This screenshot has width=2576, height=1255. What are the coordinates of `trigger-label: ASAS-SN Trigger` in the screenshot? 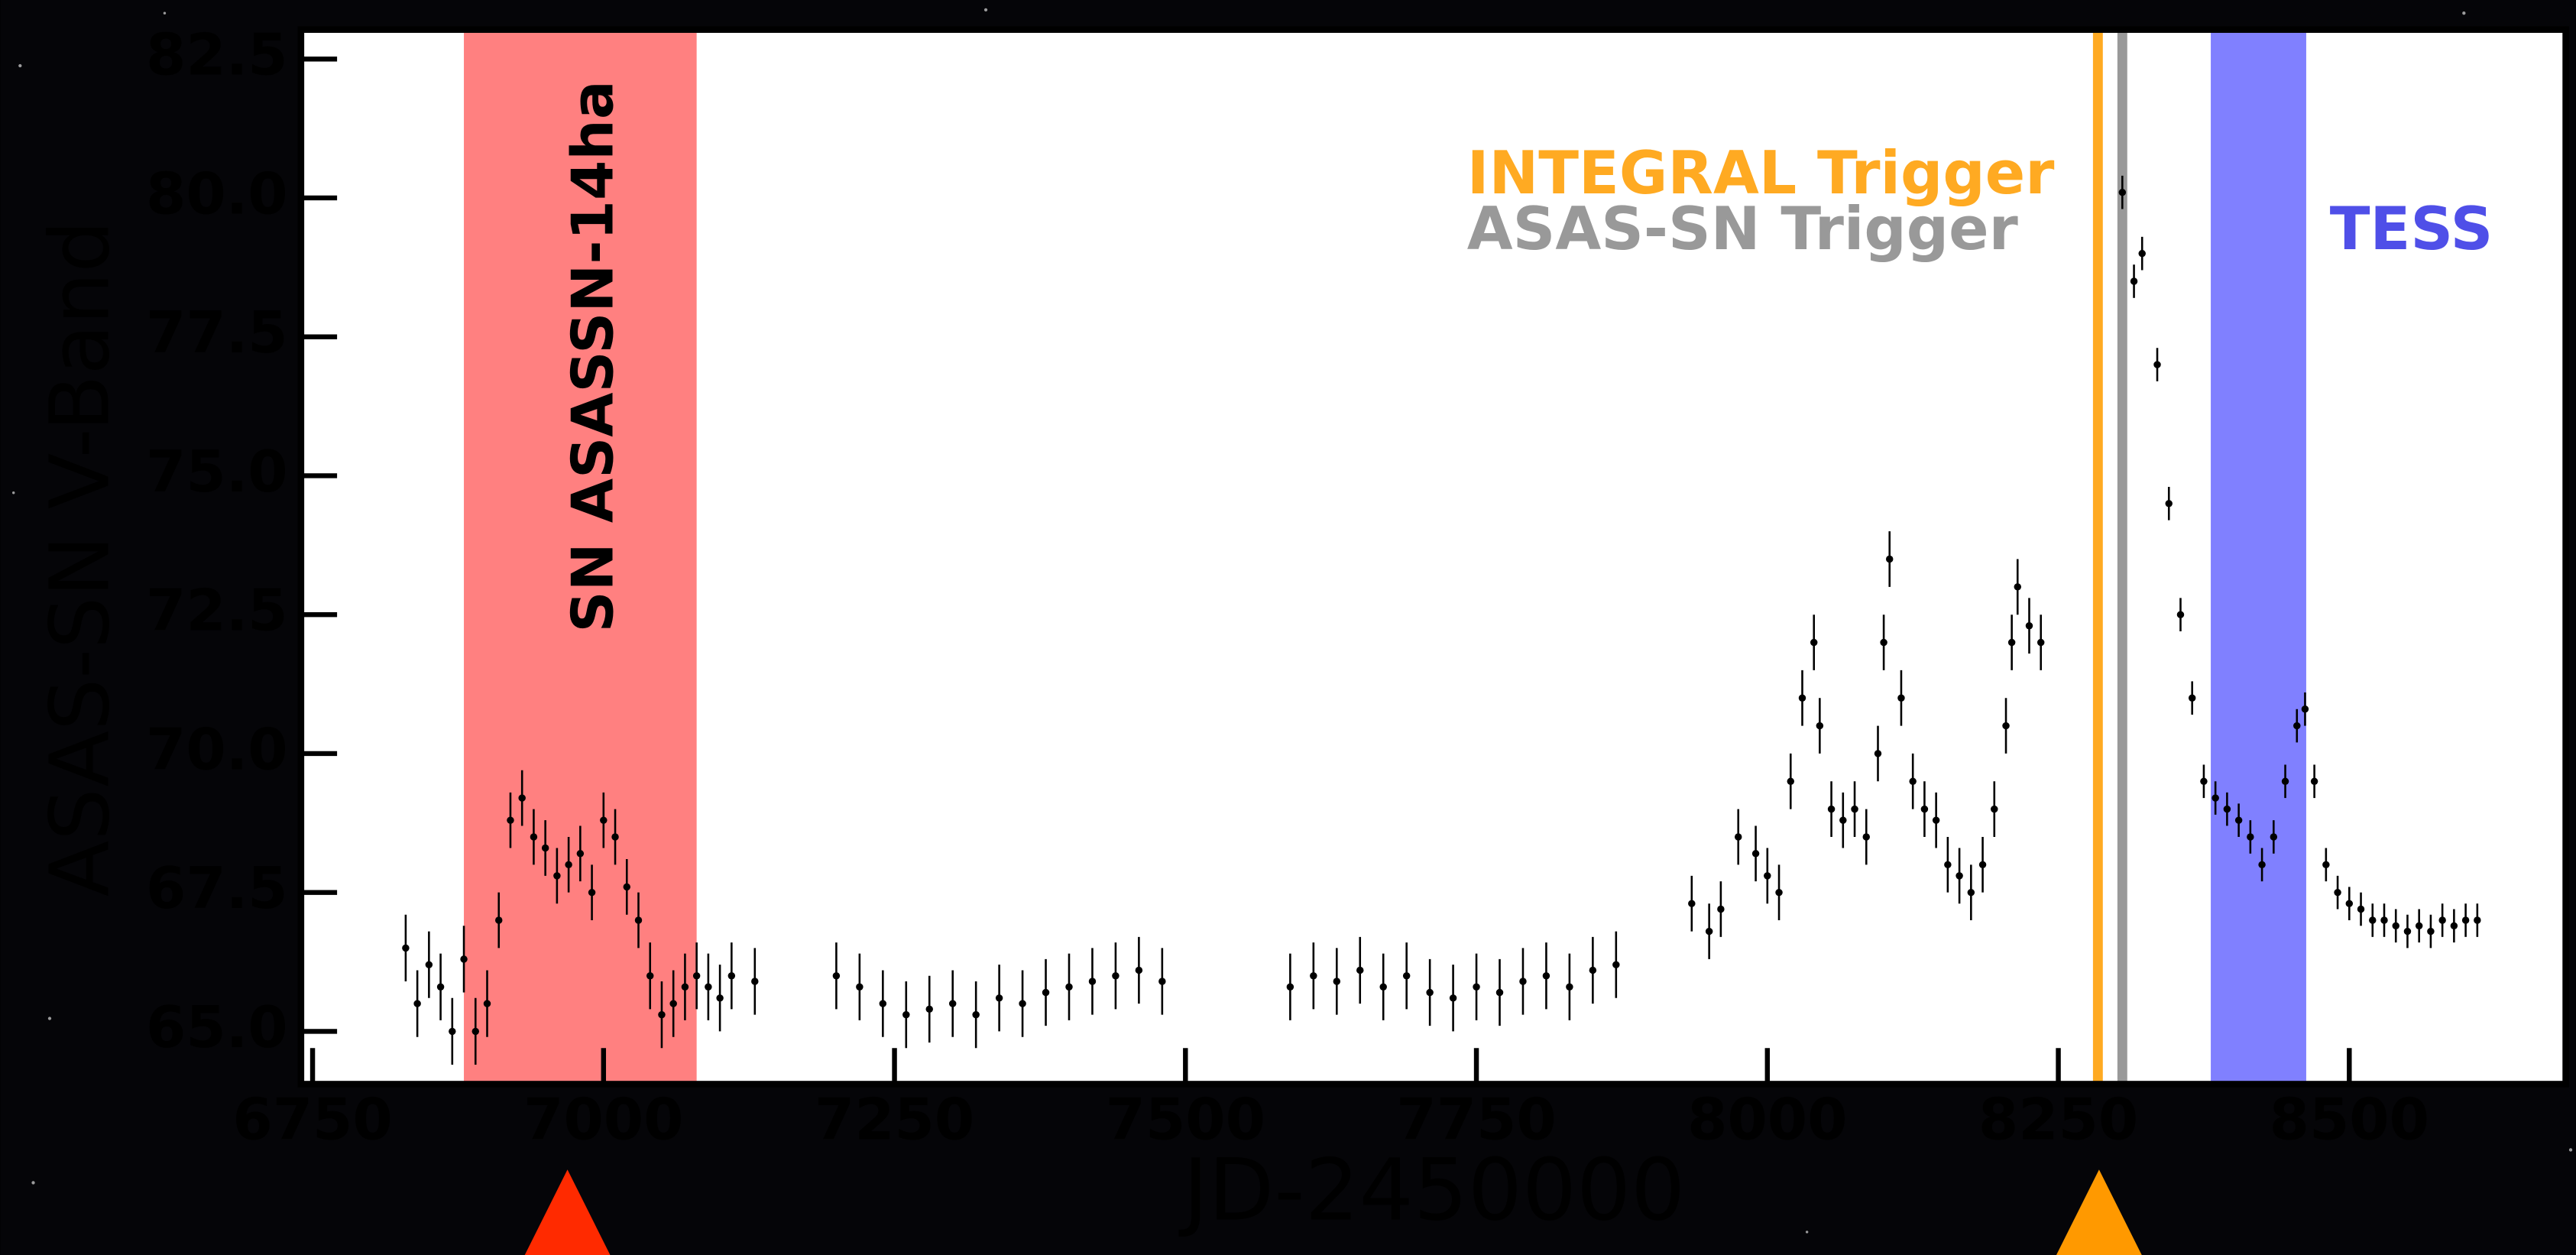 It's located at (1743, 230).